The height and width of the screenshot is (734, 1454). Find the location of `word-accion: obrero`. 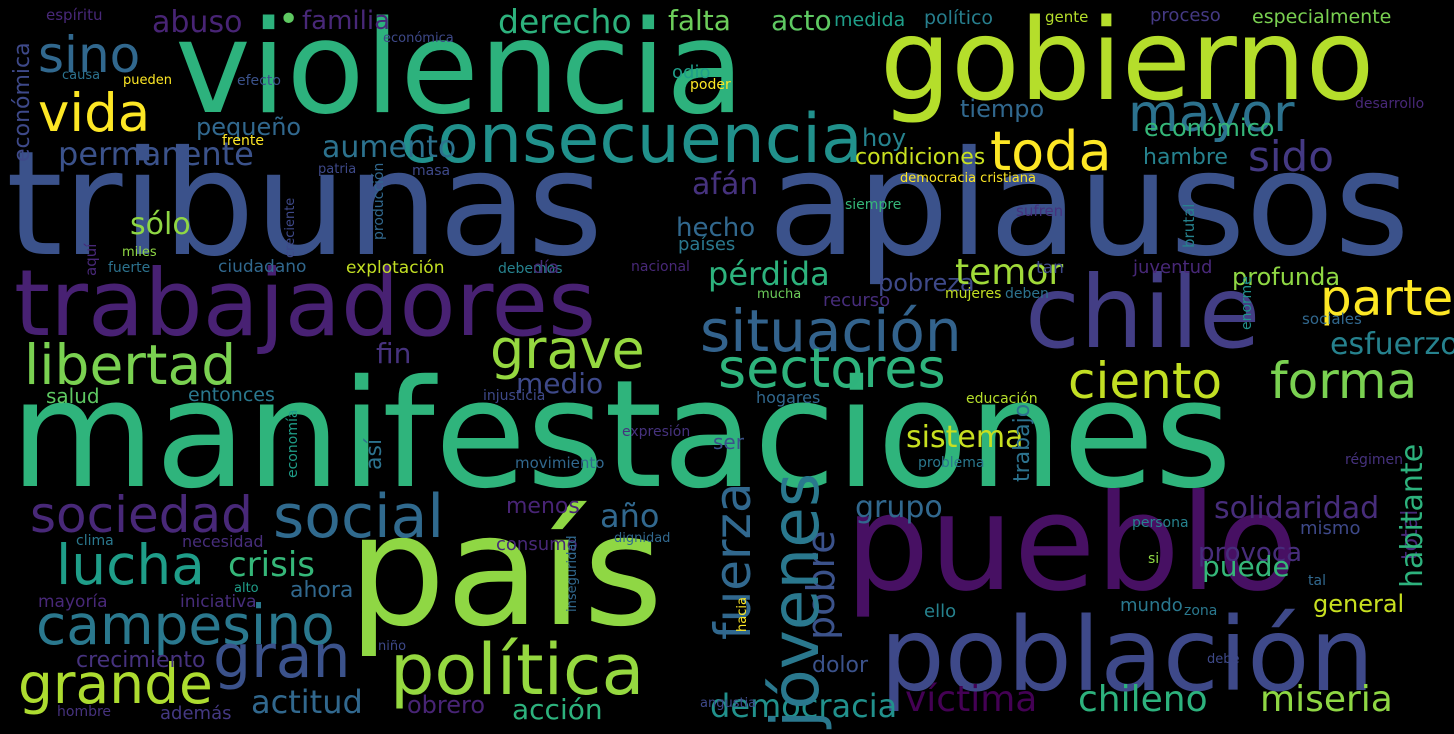

word-accion: obrero is located at coordinates (446, 705).